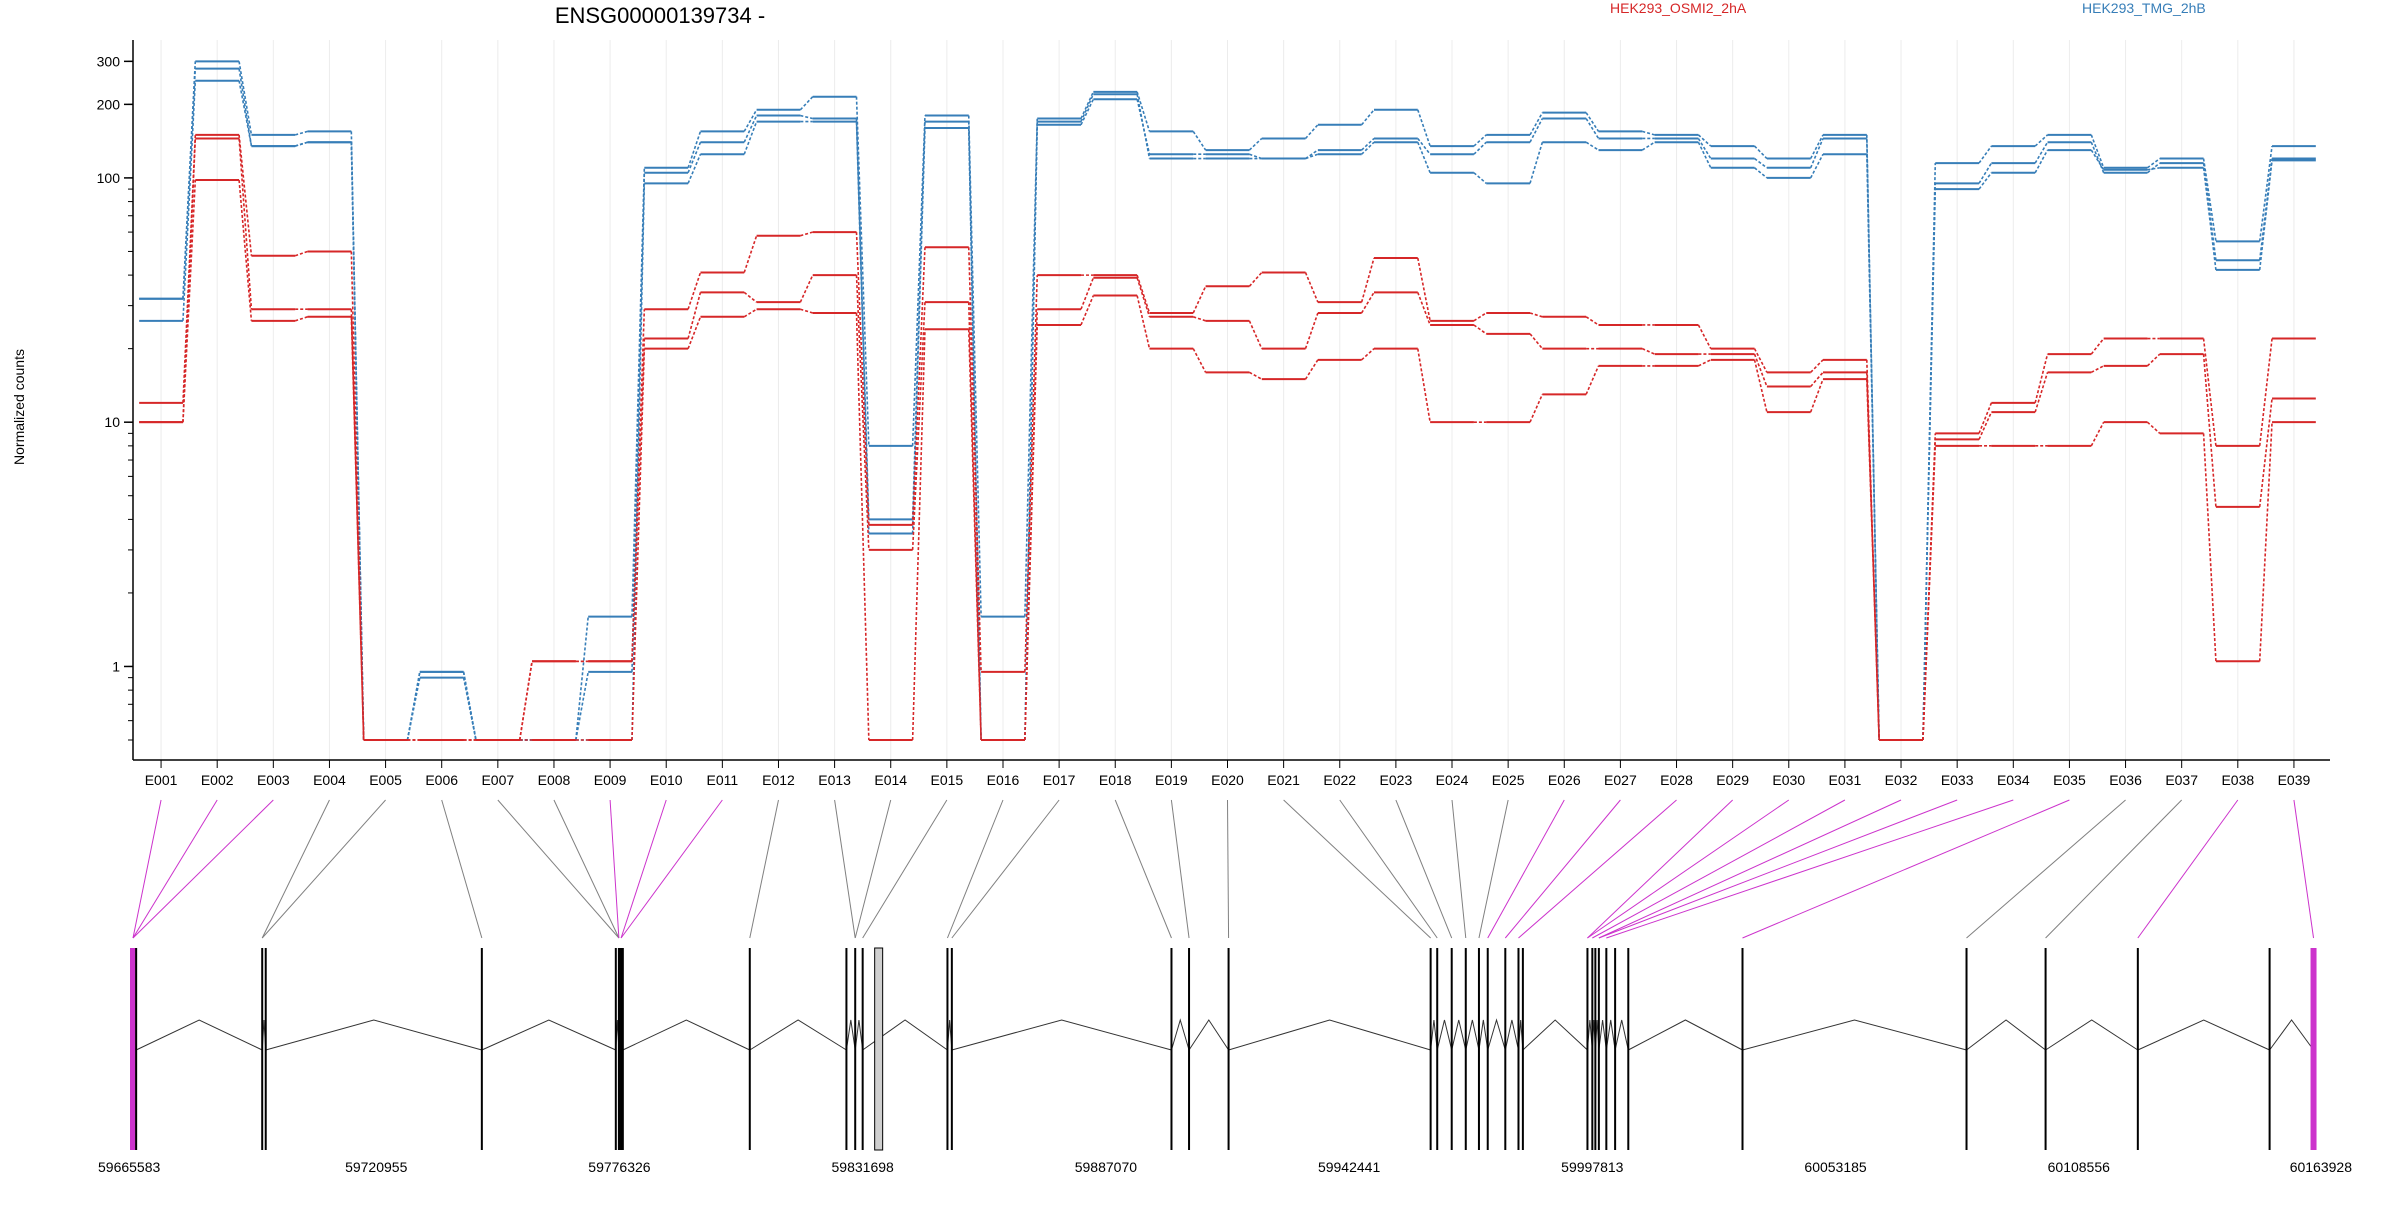 This screenshot has width=2400, height=1205. Describe the element at coordinates (723, 780) in the screenshot. I see `x-tick-label: E011` at that location.